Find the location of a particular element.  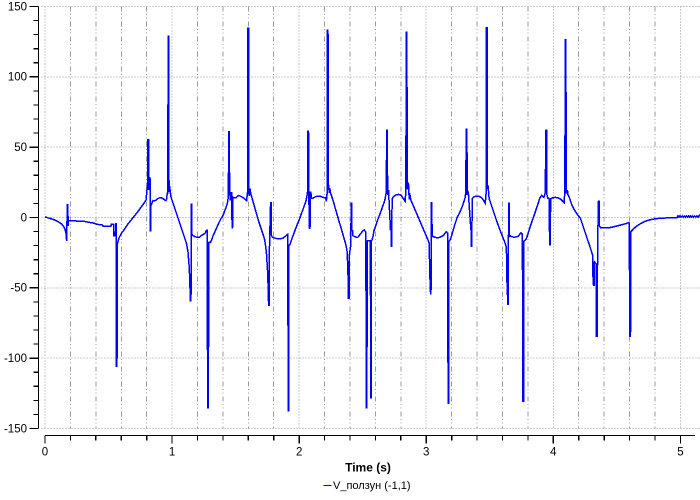

svg-text: -100 is located at coordinates (15, 359).